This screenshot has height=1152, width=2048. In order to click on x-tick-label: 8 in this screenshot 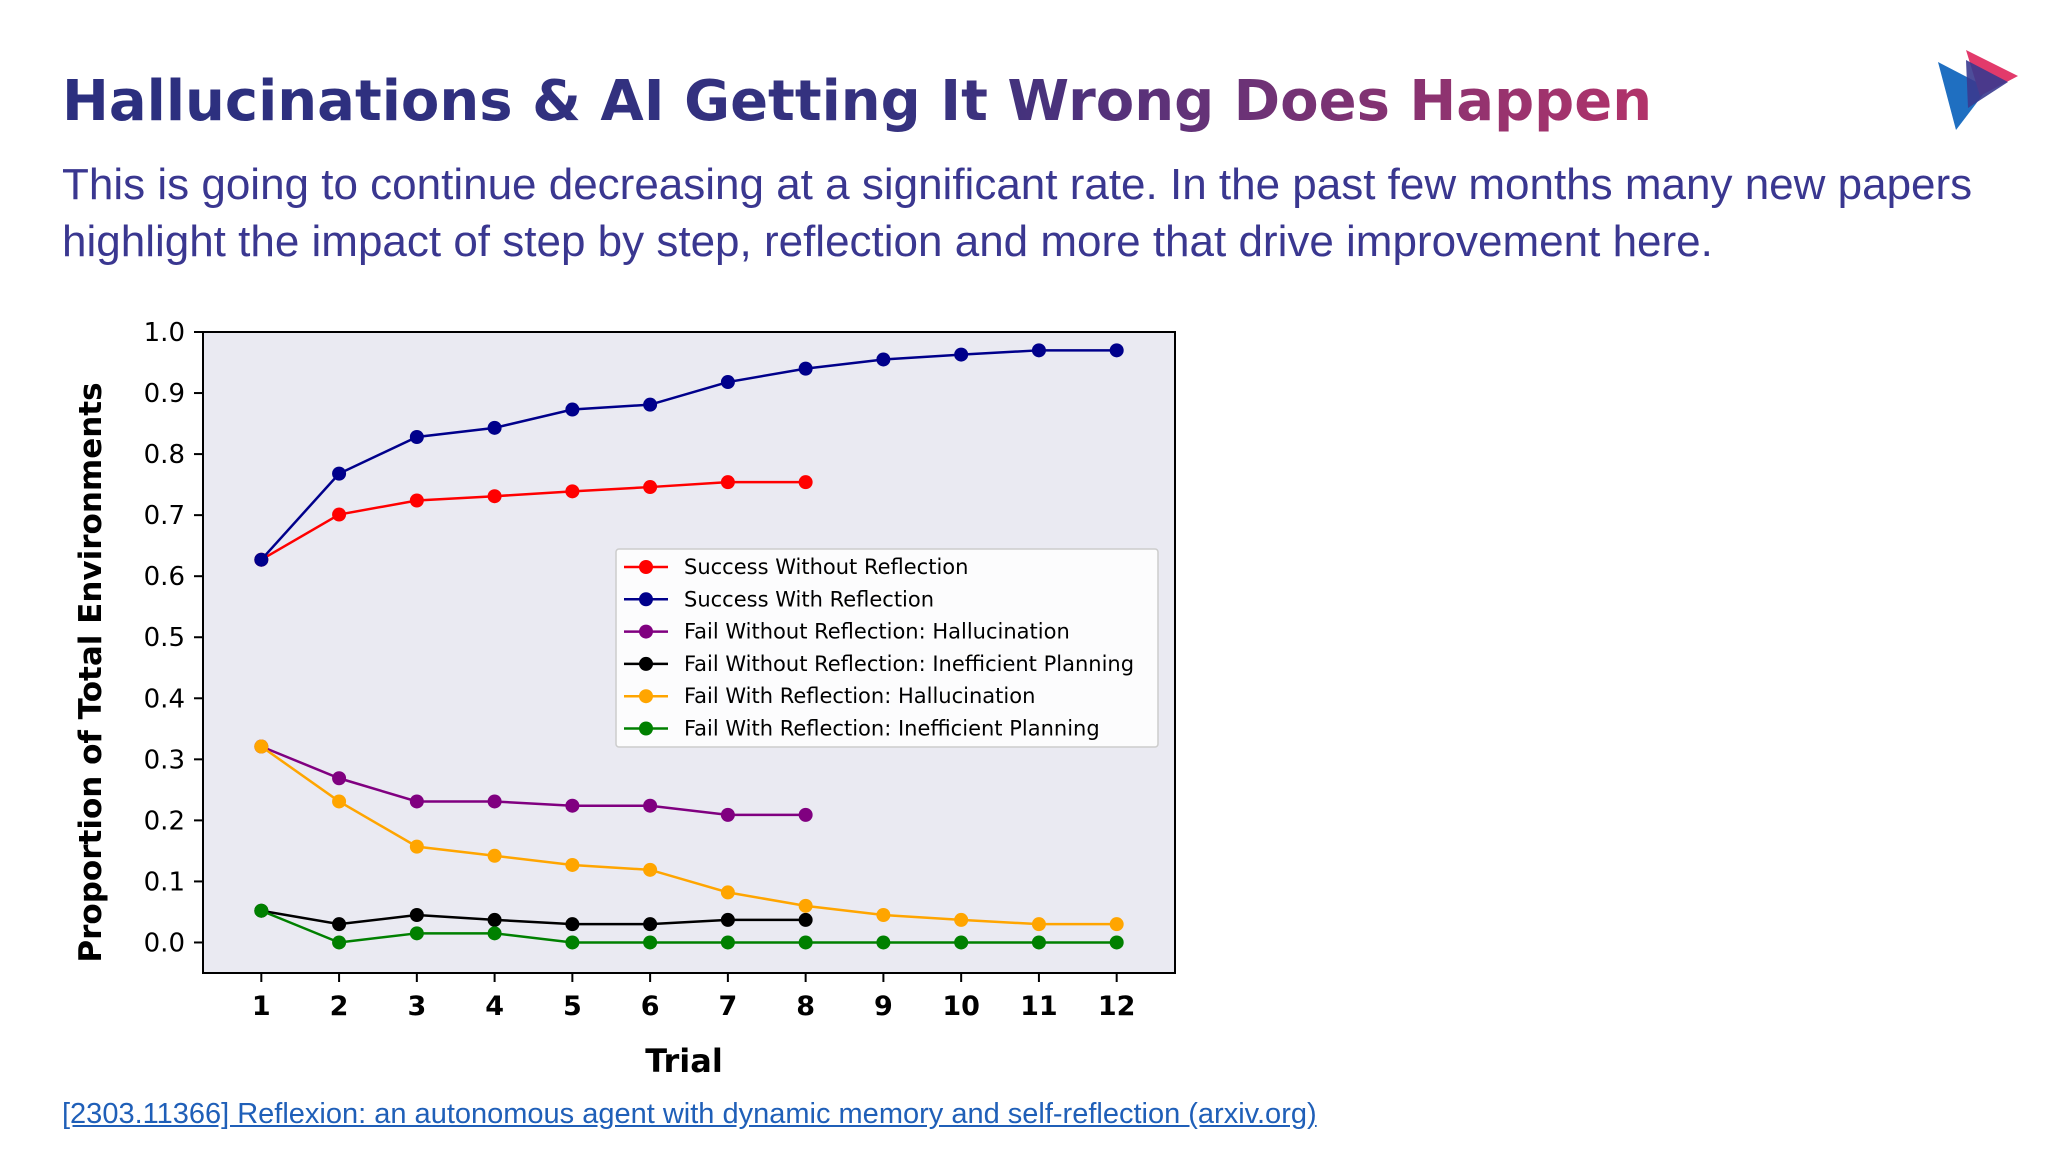, I will do `click(805, 1006)`.